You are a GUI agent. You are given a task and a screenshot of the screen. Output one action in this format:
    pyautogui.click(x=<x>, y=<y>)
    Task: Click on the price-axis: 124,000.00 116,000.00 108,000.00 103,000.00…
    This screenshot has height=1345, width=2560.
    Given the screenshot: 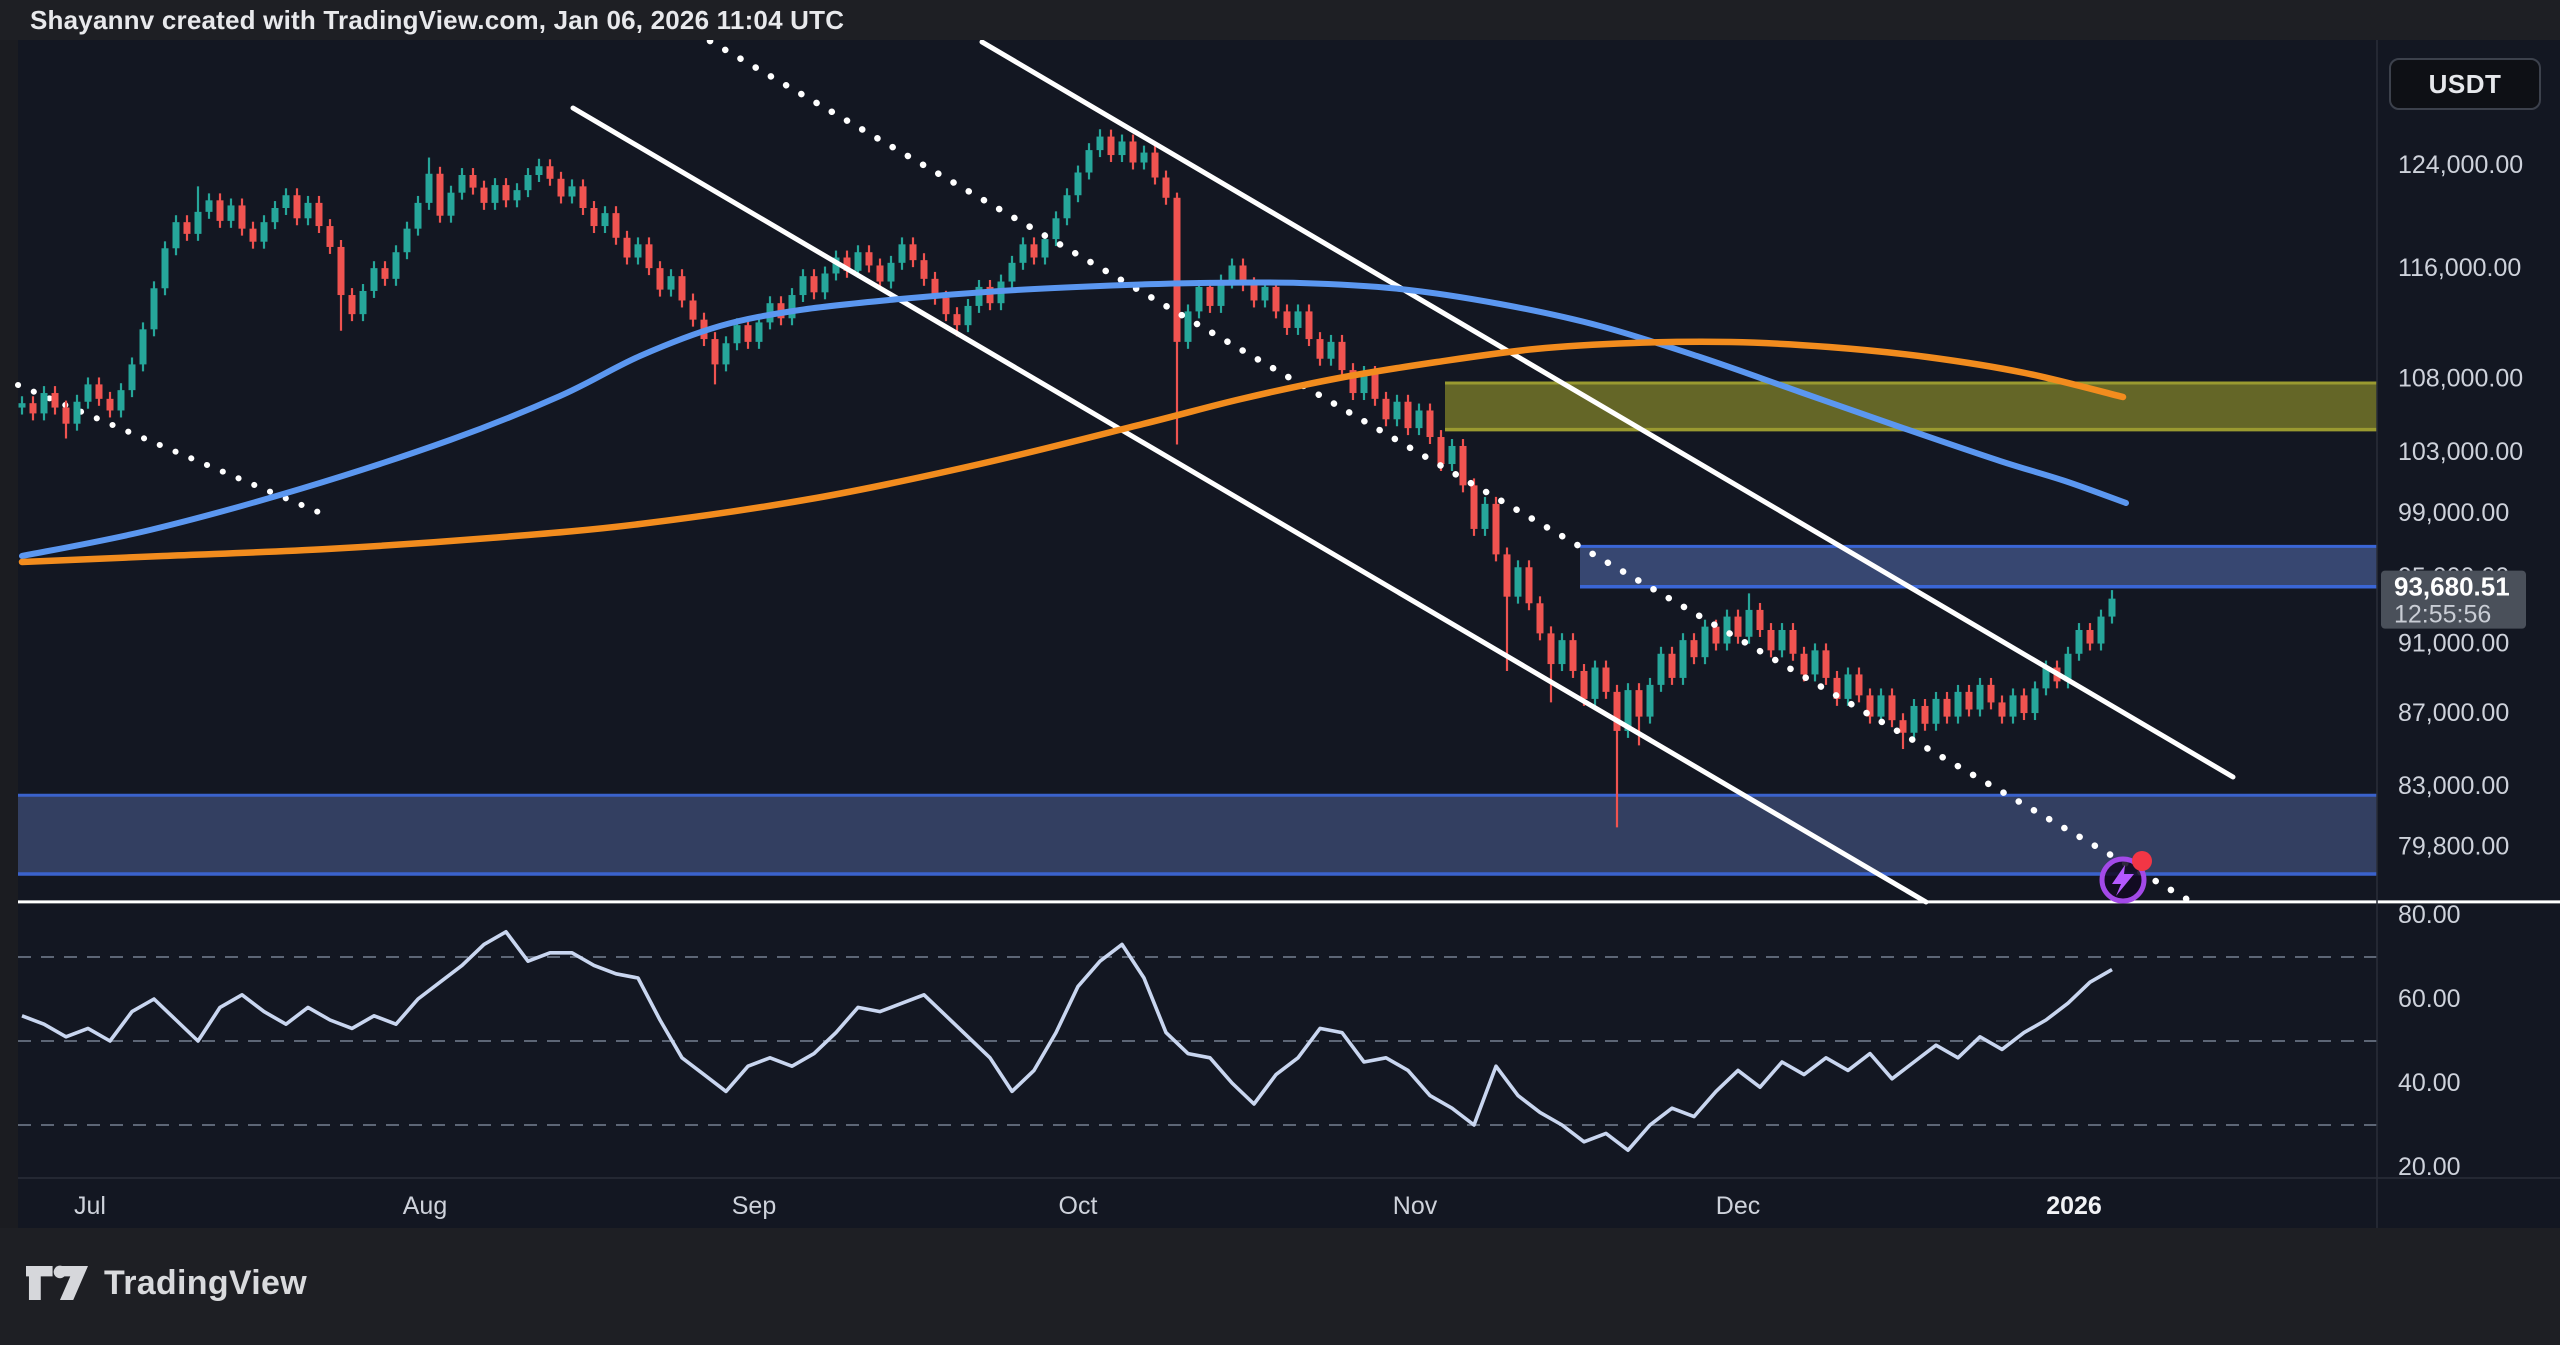 What is the action you would take?
    pyautogui.click(x=2449, y=634)
    